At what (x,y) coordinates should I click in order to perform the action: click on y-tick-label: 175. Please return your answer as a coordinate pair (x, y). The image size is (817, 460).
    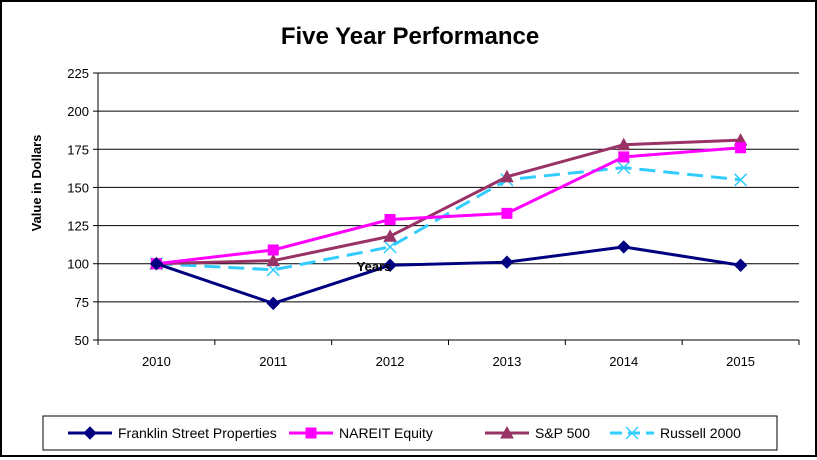
    Looking at the image, I should click on (78, 149).